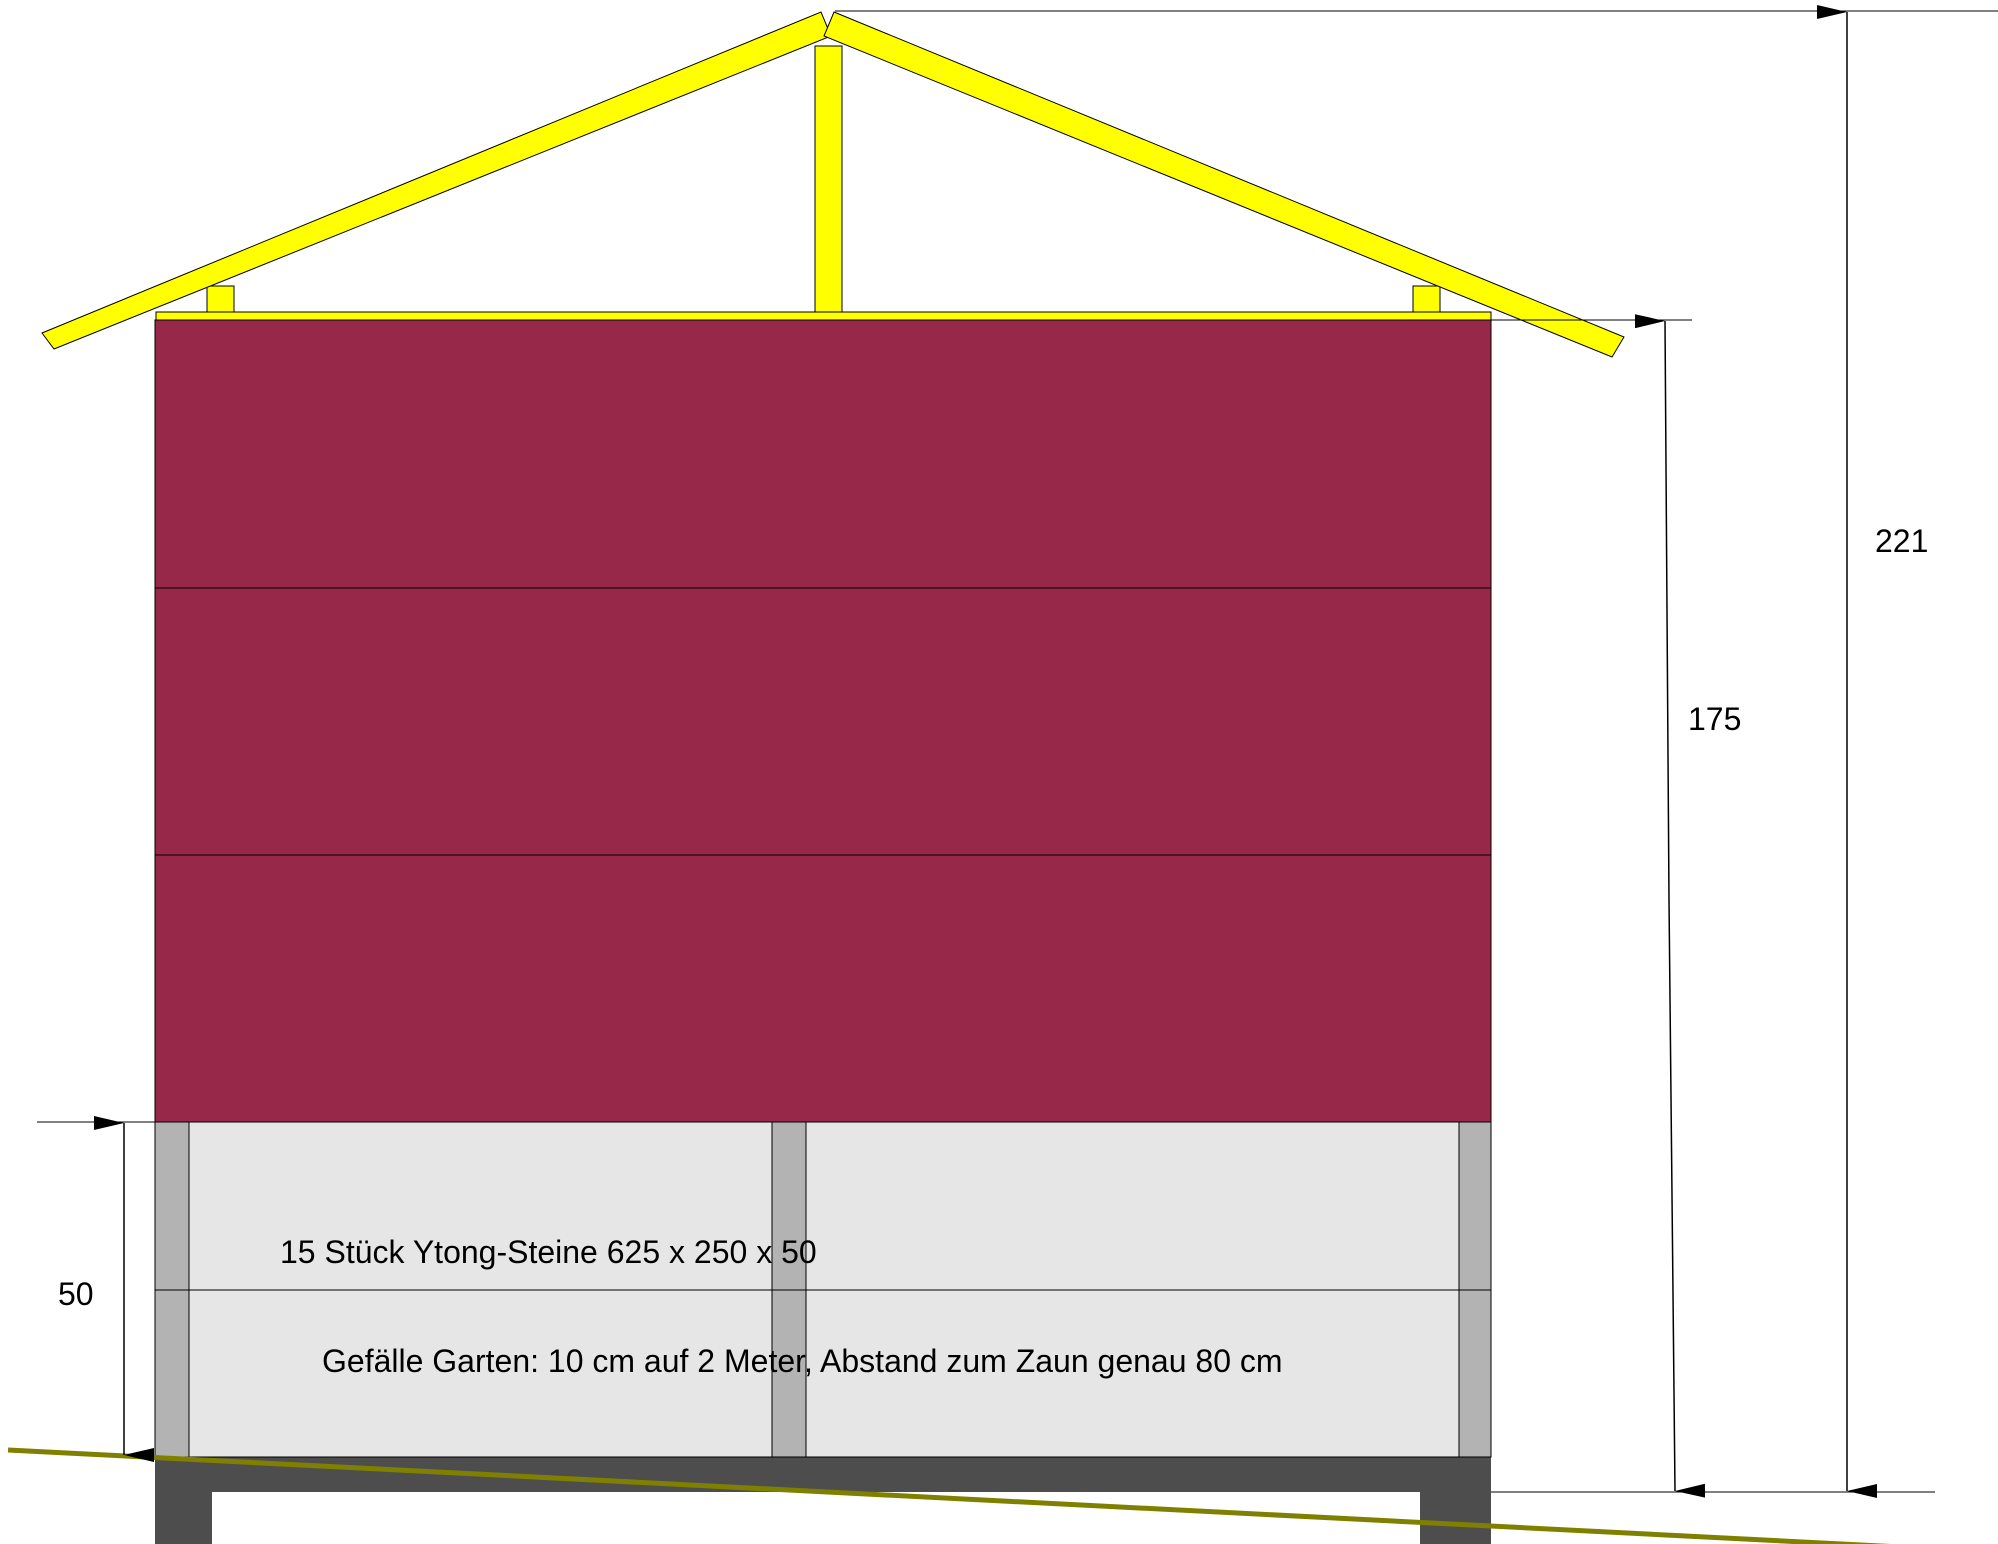 This screenshot has height=1544, width=1998. What do you see at coordinates (220, 299) in the screenshot?
I see `purlin-block-left` at bounding box center [220, 299].